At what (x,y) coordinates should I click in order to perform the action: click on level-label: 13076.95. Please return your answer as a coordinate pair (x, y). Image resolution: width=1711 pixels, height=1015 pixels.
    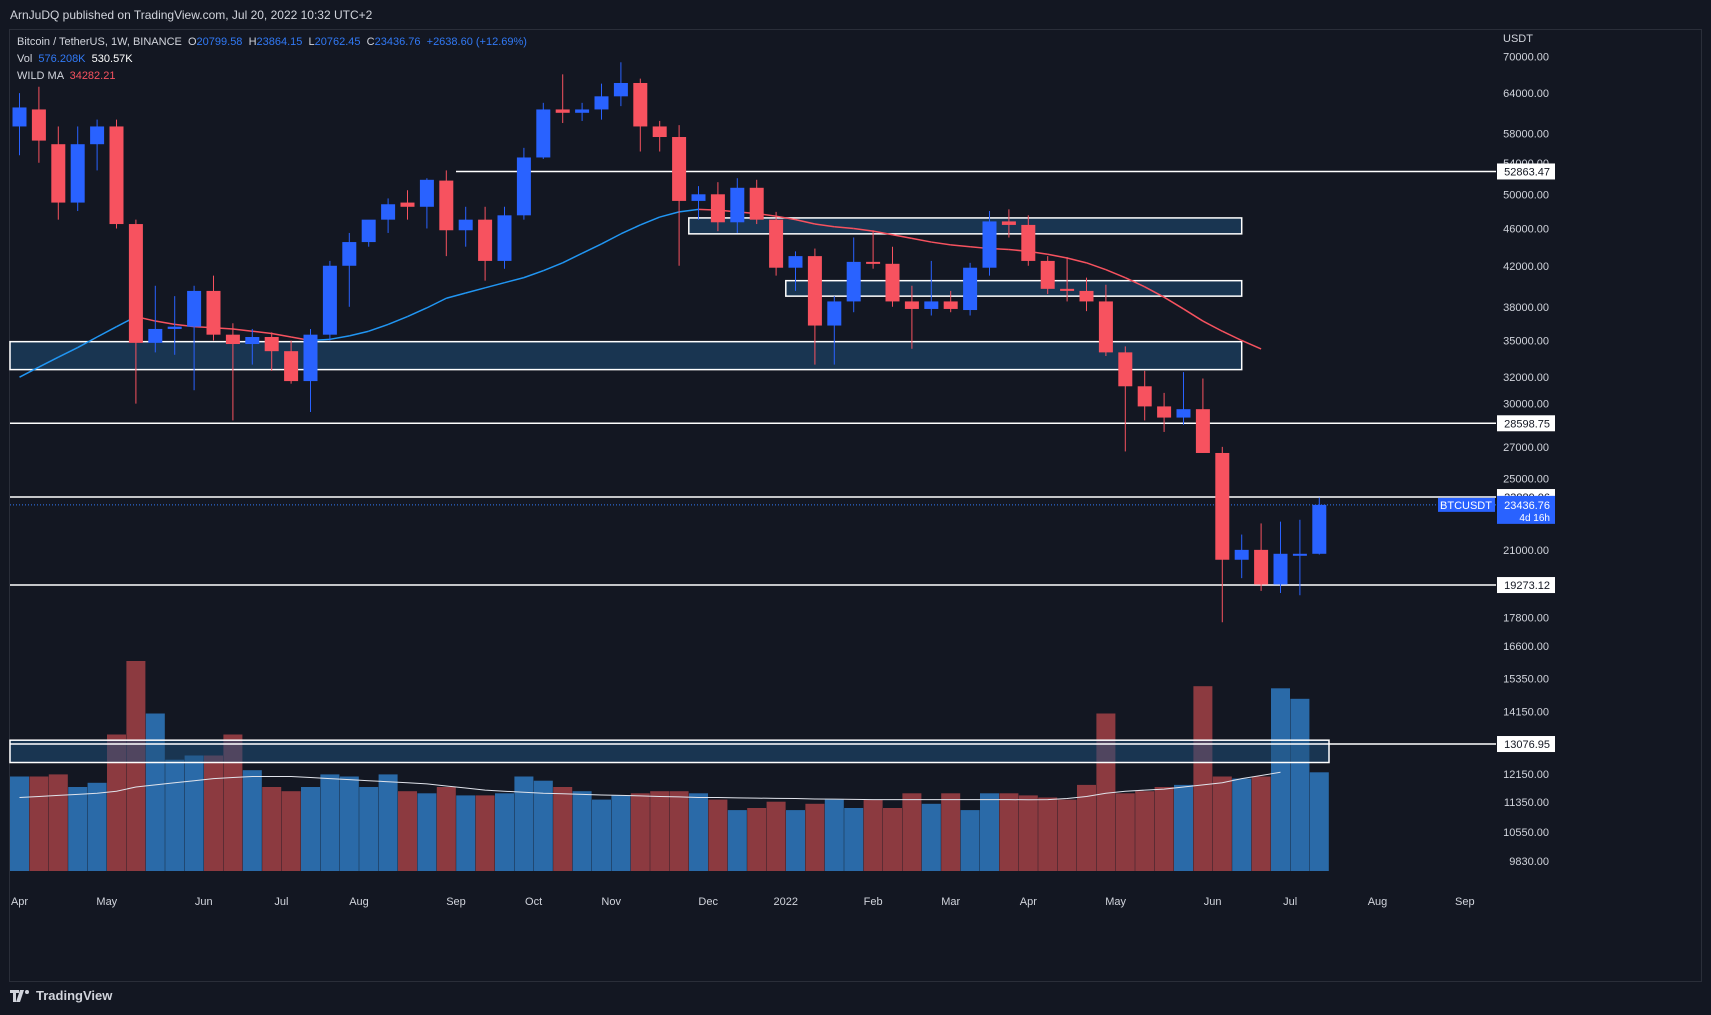
    Looking at the image, I should click on (1527, 745).